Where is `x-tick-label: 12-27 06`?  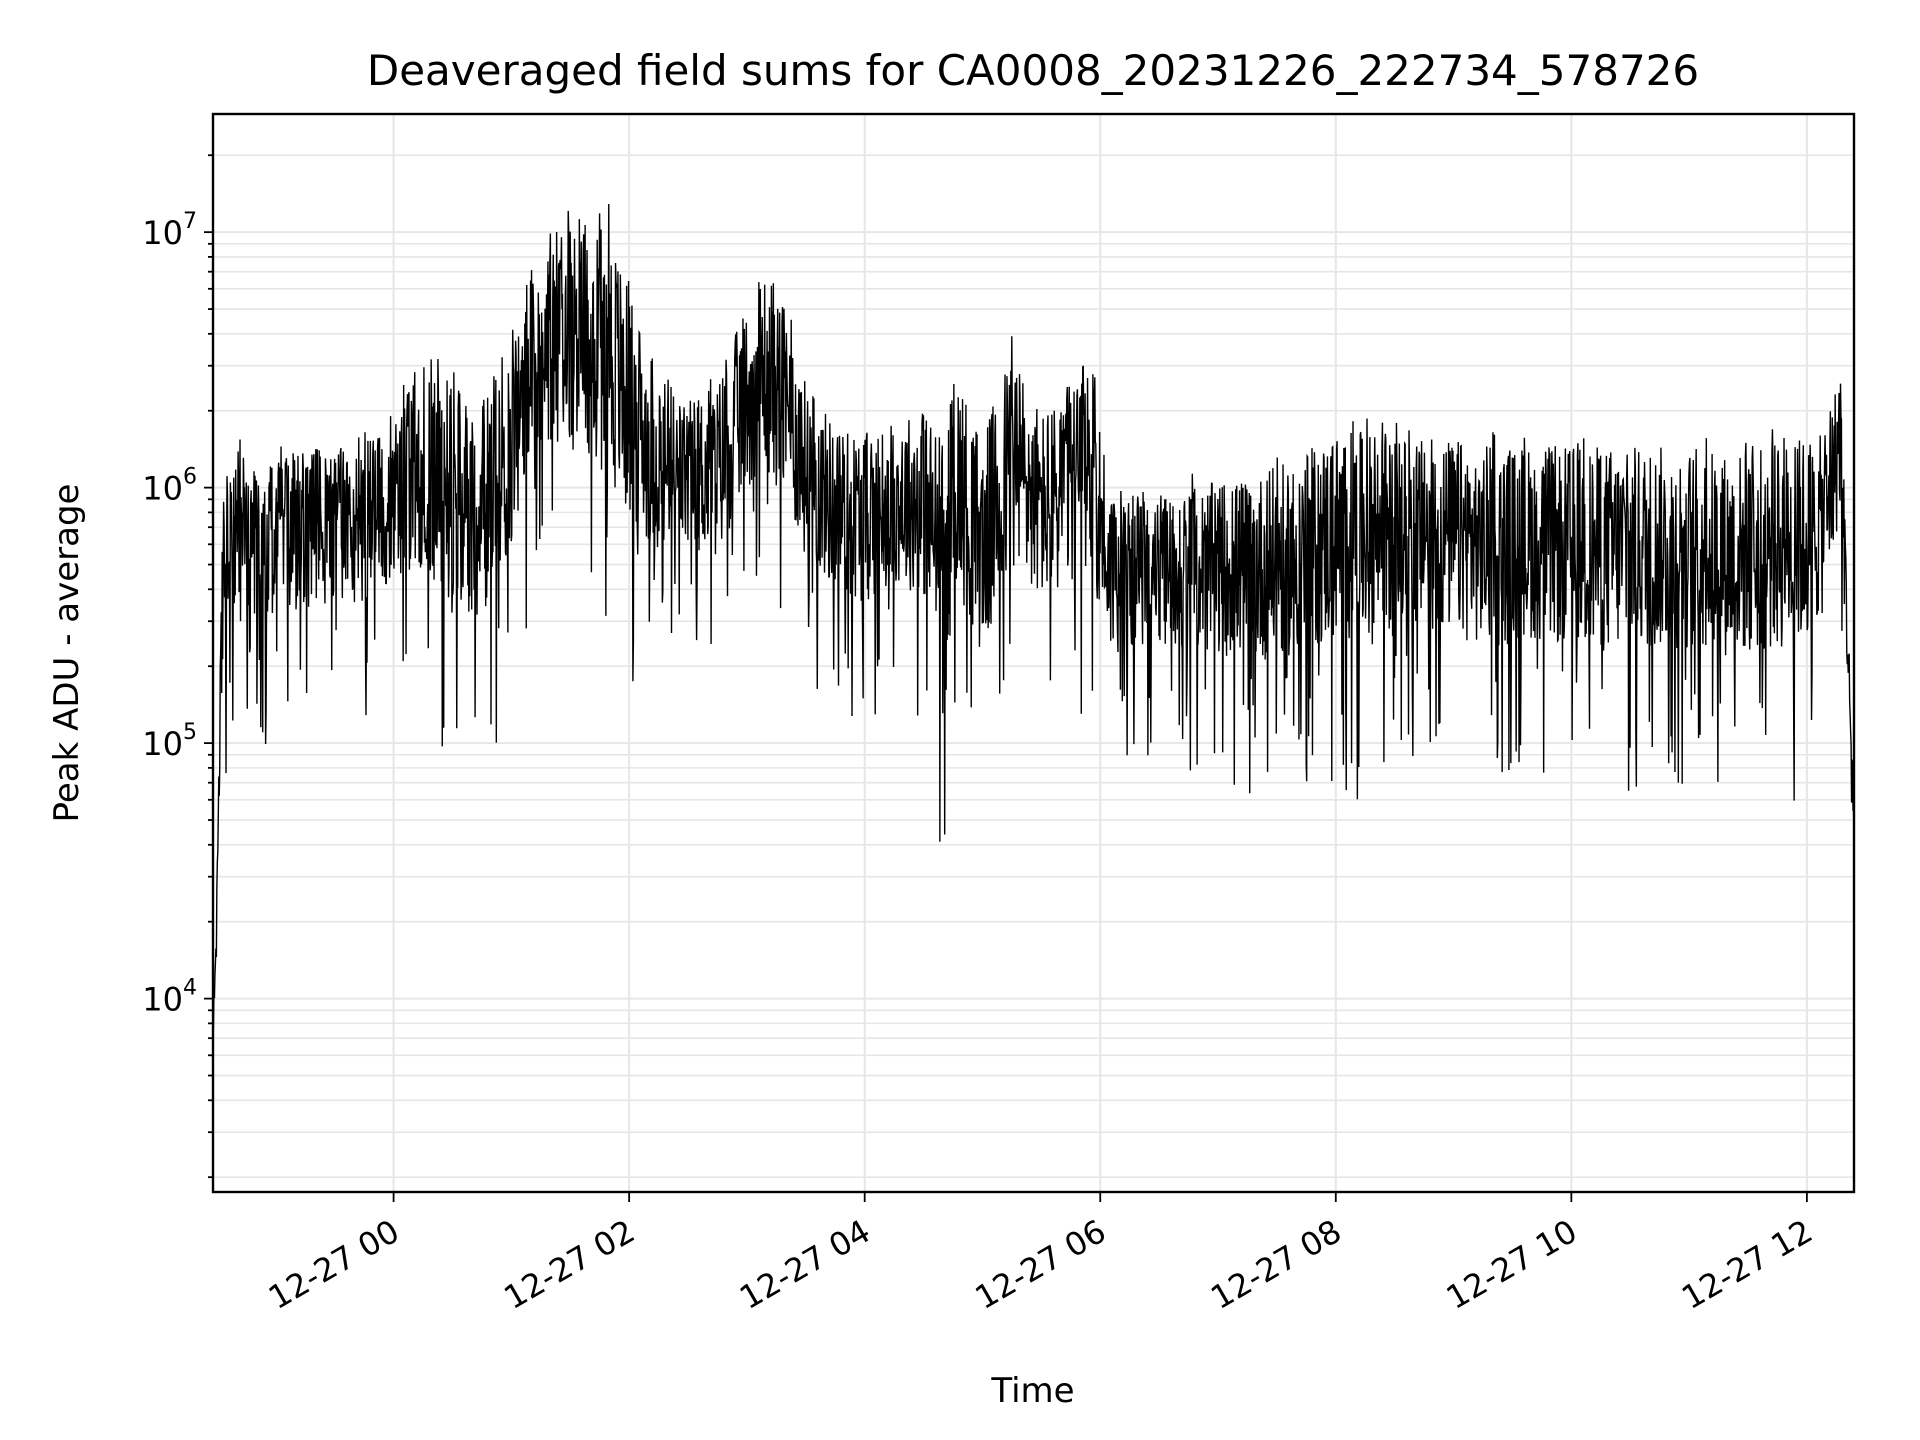
x-tick-label: 12-27 06 is located at coordinates (1041, 1264).